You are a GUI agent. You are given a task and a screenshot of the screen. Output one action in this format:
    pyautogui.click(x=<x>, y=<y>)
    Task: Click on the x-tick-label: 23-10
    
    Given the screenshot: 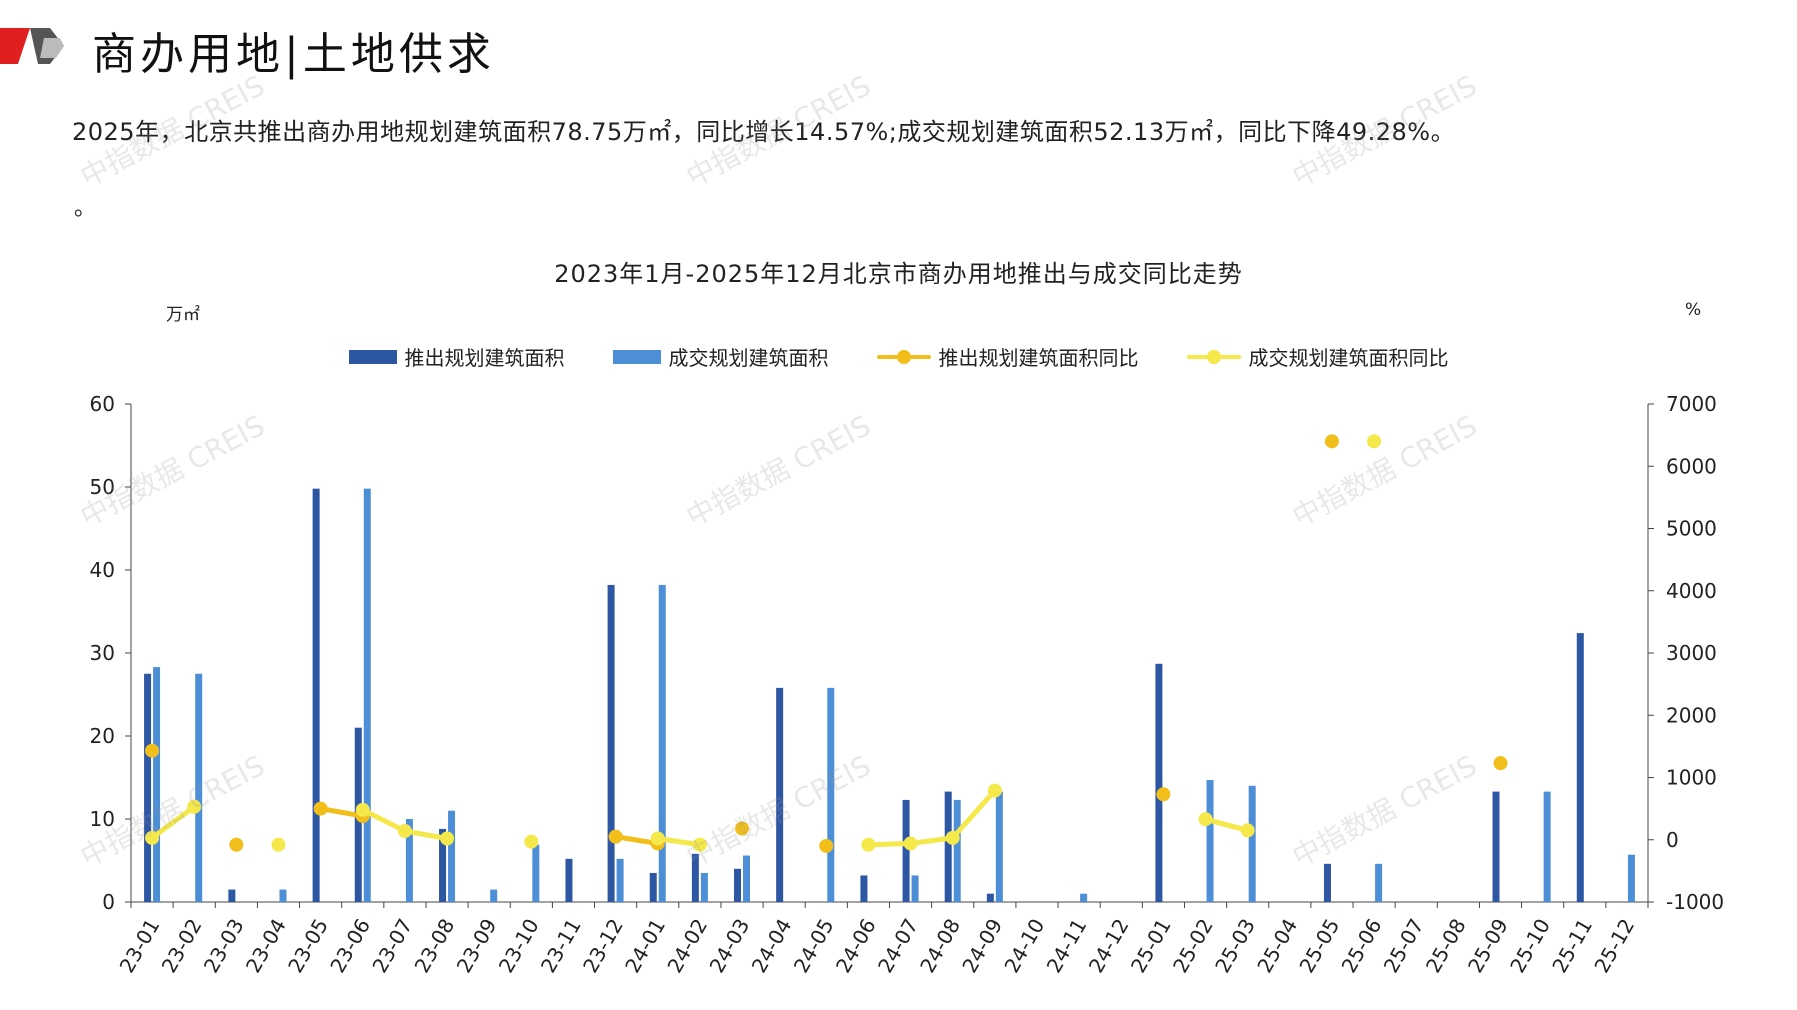 What is the action you would take?
    pyautogui.click(x=519, y=946)
    